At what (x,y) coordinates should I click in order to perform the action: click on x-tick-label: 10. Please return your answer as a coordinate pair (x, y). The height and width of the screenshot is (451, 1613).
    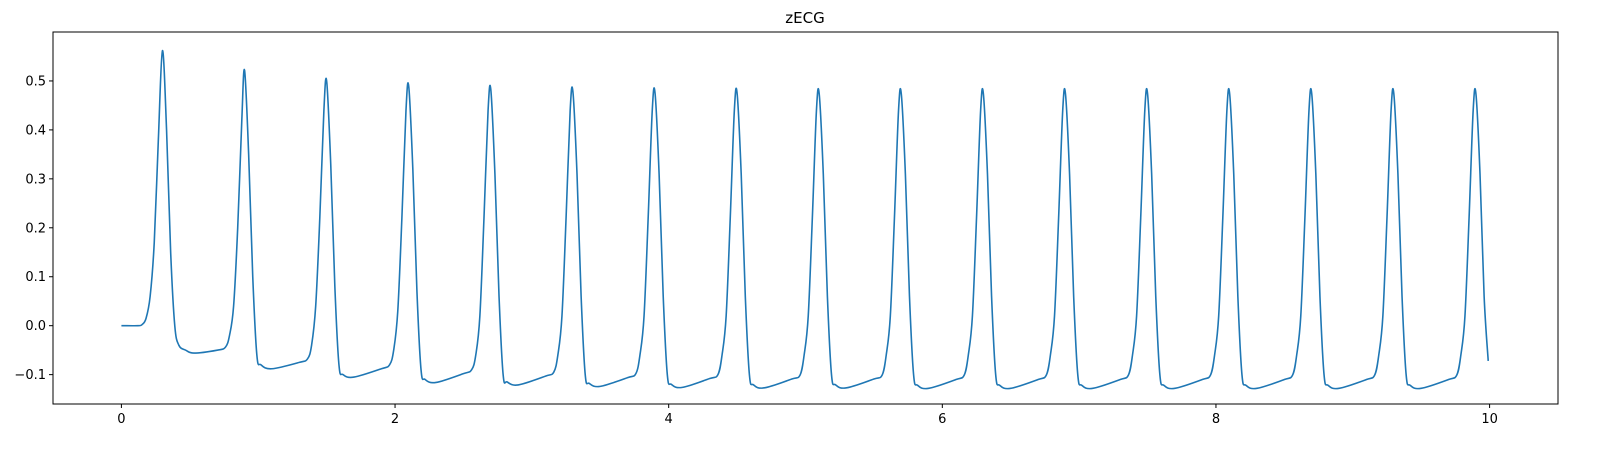
    Looking at the image, I should click on (1489, 419).